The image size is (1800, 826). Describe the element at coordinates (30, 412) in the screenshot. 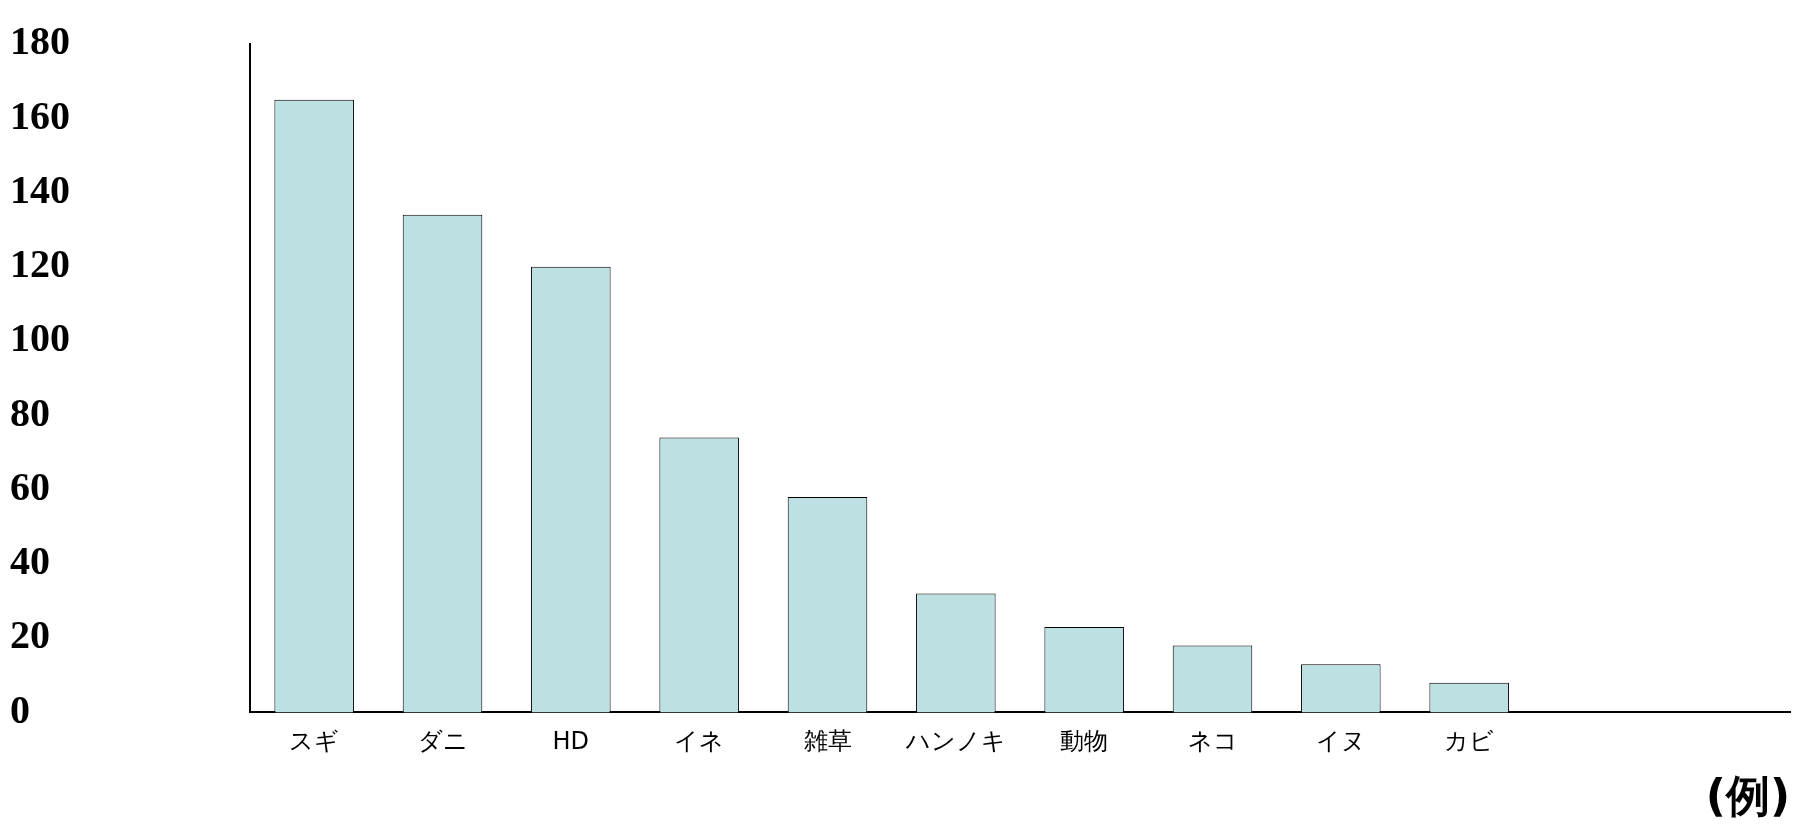

I see `y-tick-label: 80` at that location.